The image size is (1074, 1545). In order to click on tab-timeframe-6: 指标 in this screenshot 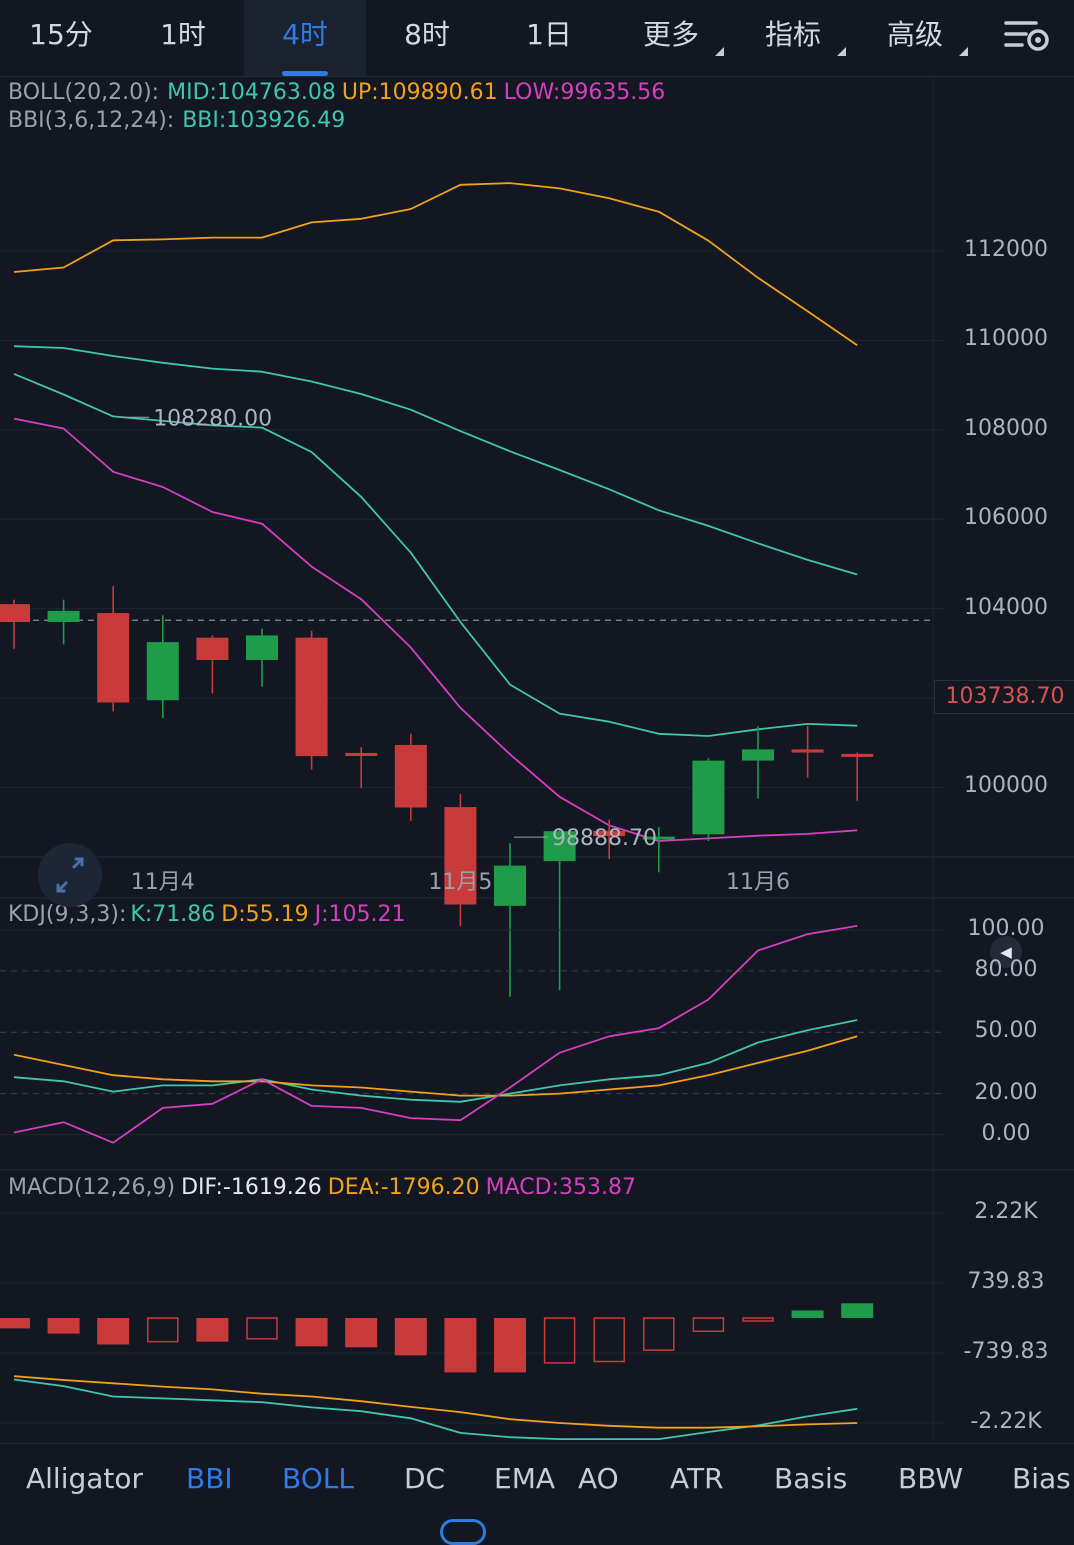, I will do `click(793, 38)`.